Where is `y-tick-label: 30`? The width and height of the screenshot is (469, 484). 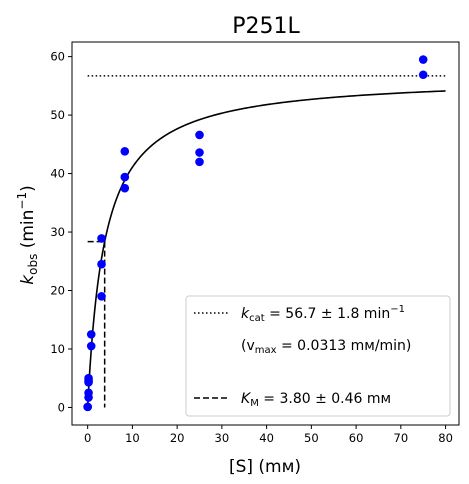 y-tick-label: 30 is located at coordinates (57, 232).